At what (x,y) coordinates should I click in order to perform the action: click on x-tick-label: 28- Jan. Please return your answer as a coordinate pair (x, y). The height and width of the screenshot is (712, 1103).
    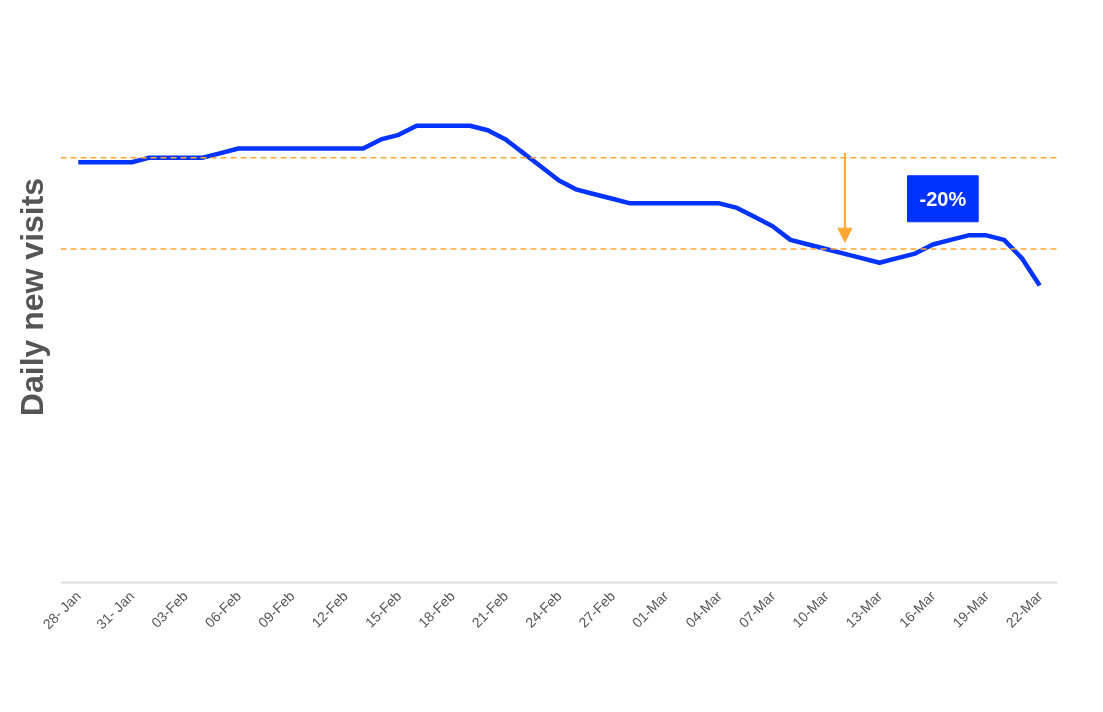
    Looking at the image, I should click on (61, 610).